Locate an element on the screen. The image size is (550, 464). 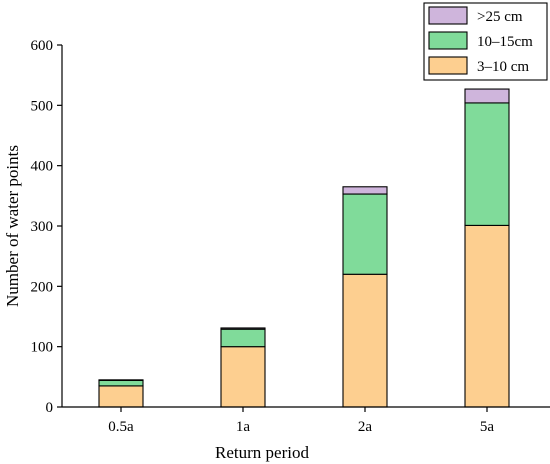
y-tick-label: 400 is located at coordinates (42, 167).